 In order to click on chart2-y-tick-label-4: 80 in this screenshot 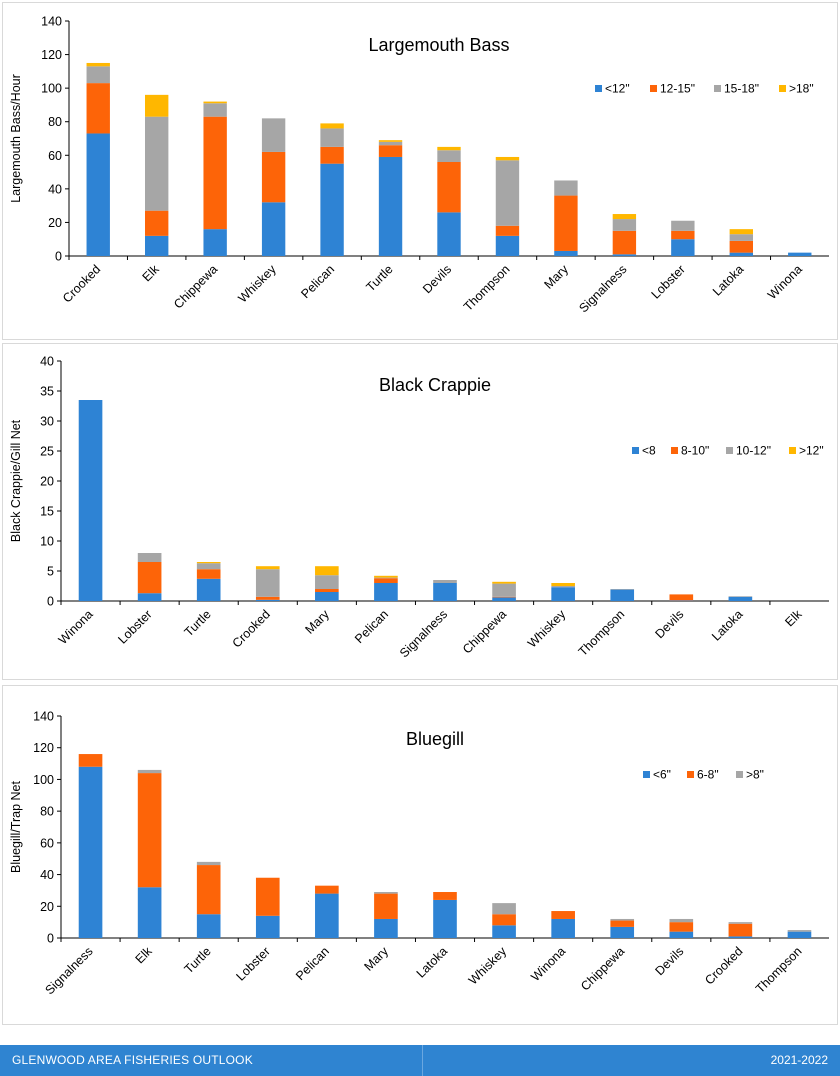, I will do `click(47, 812)`.